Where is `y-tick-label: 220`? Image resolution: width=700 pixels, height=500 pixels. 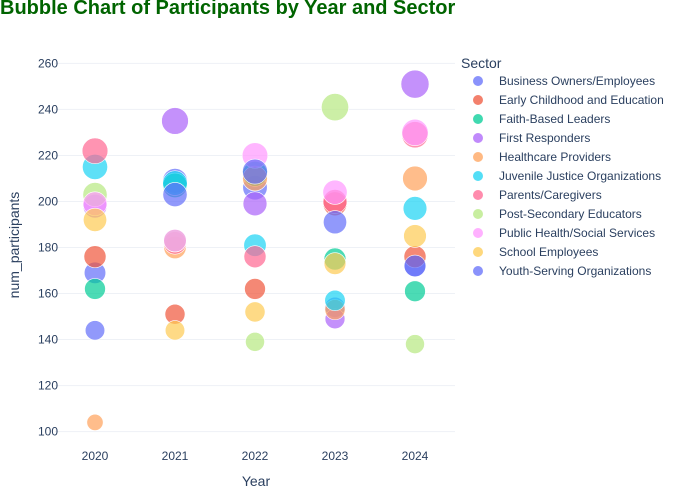 y-tick-label: 220 is located at coordinates (48, 155).